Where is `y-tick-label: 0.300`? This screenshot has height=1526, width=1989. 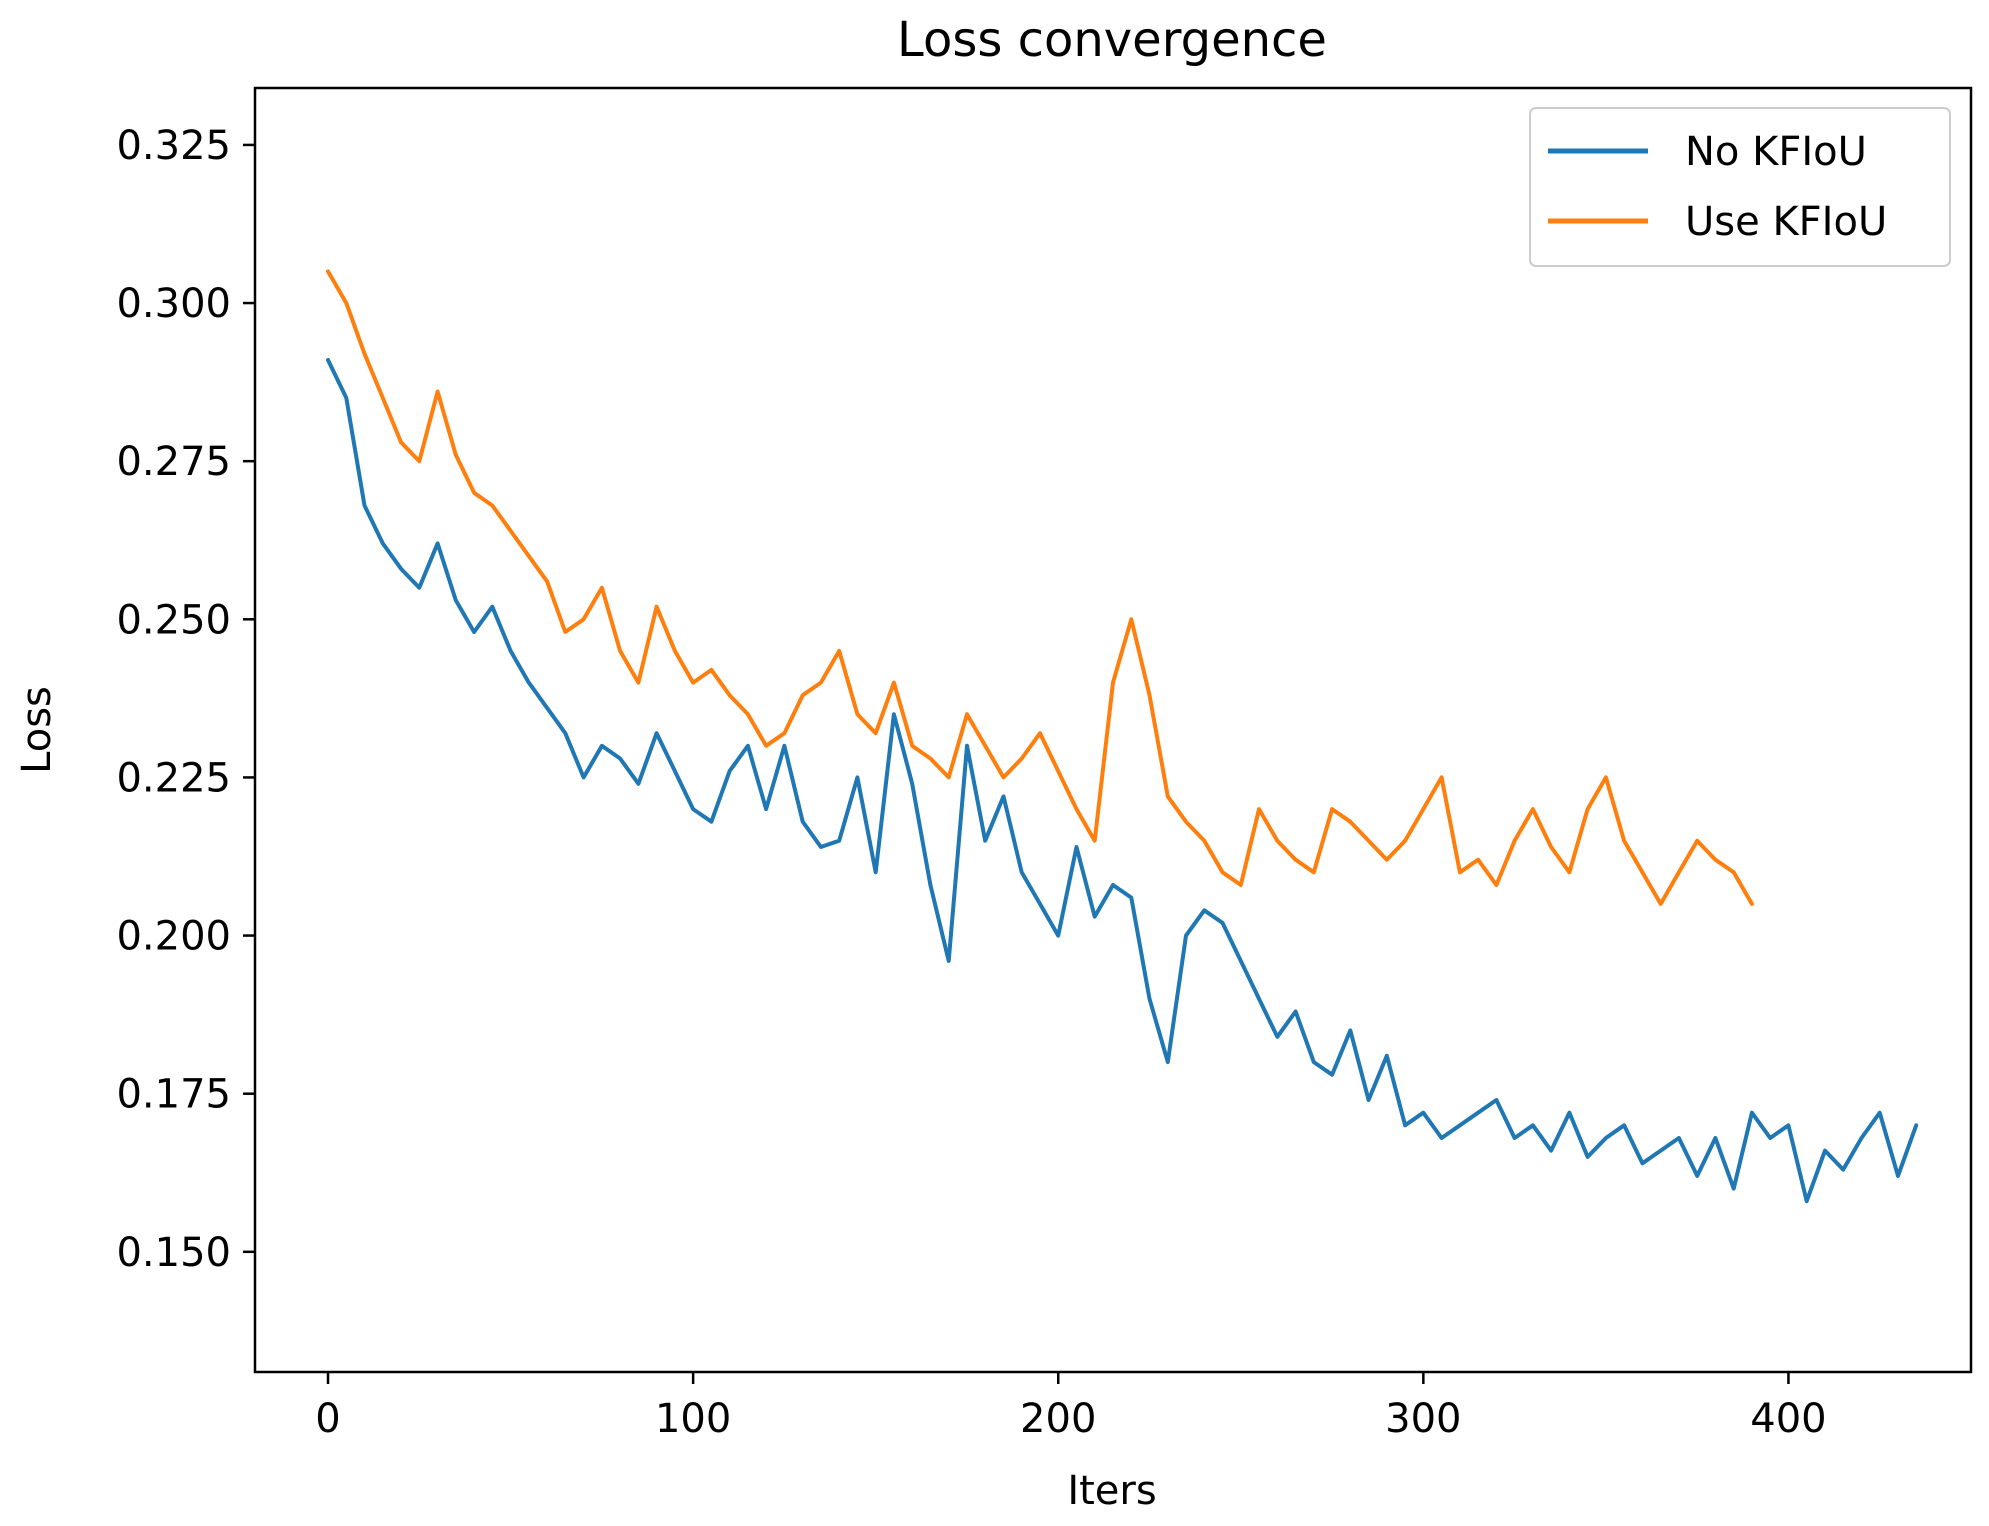 y-tick-label: 0.300 is located at coordinates (173, 304).